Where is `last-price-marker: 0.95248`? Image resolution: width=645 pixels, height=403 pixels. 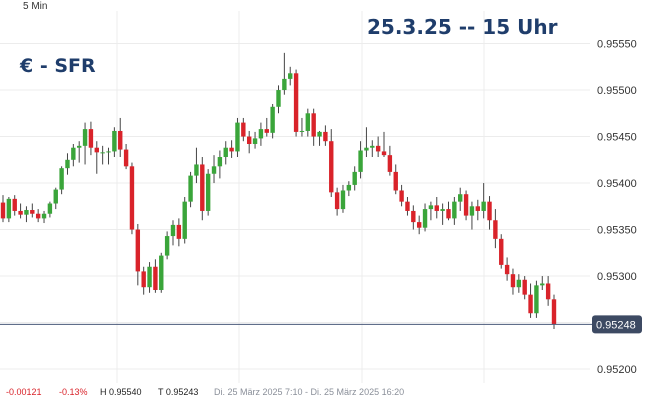
last-price-marker: 0.95248 is located at coordinates (321, 324).